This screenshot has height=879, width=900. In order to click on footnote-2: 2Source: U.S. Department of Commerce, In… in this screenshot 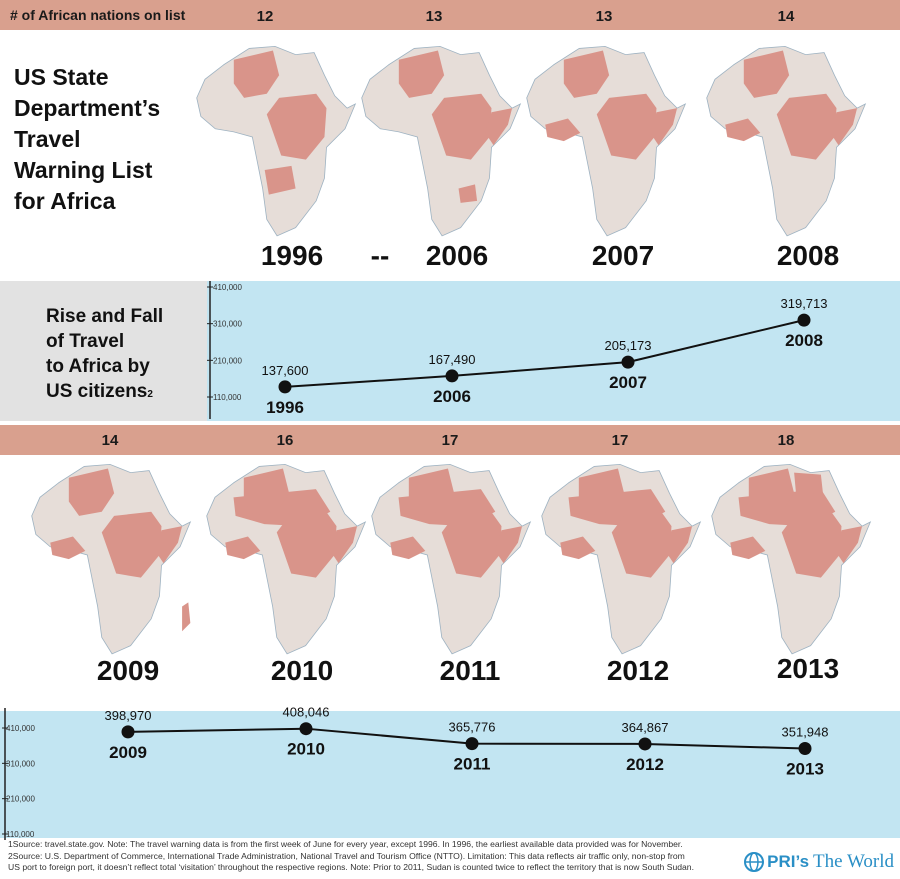, I will do `click(346, 855)`.